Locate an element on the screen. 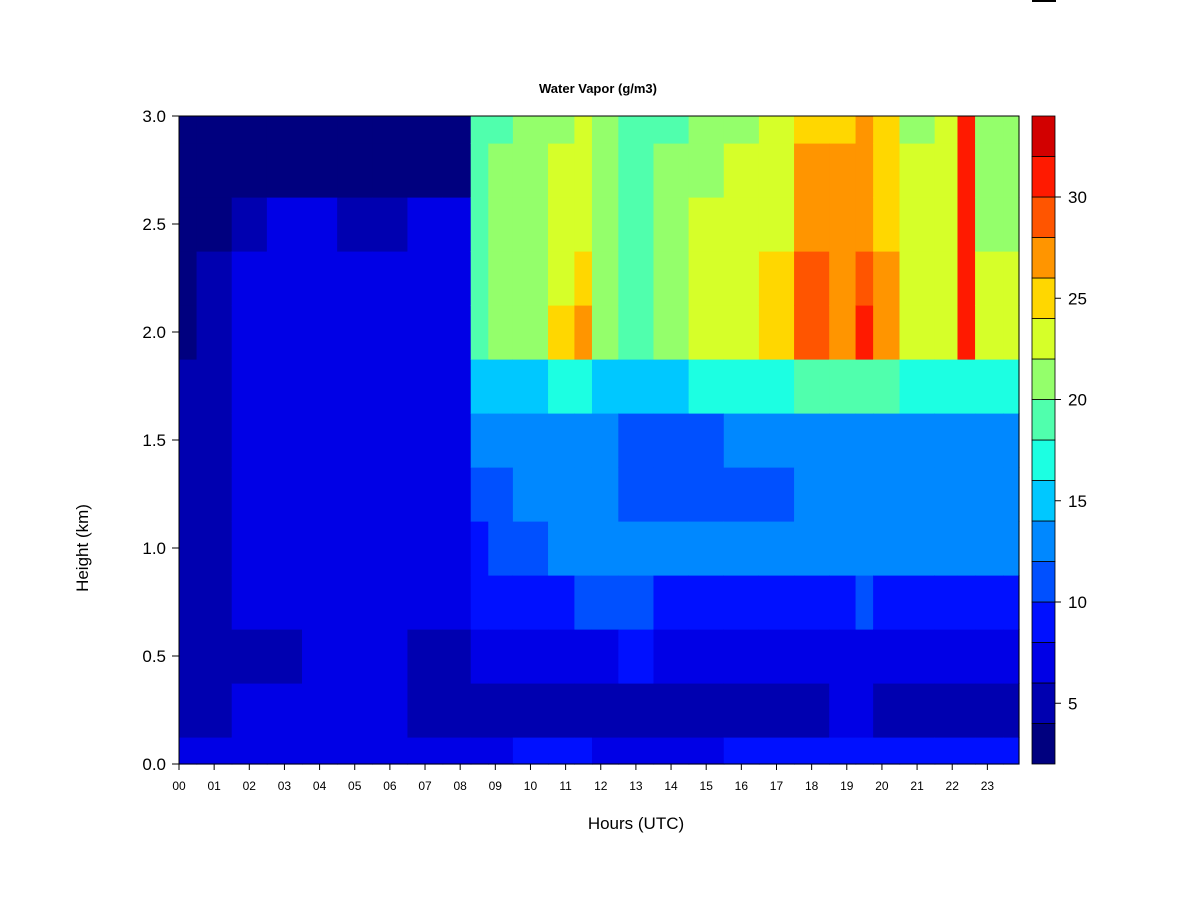 Image resolution: width=1200 pixels, height=900 pixels. x-tick-label: 14 is located at coordinates (671, 786).